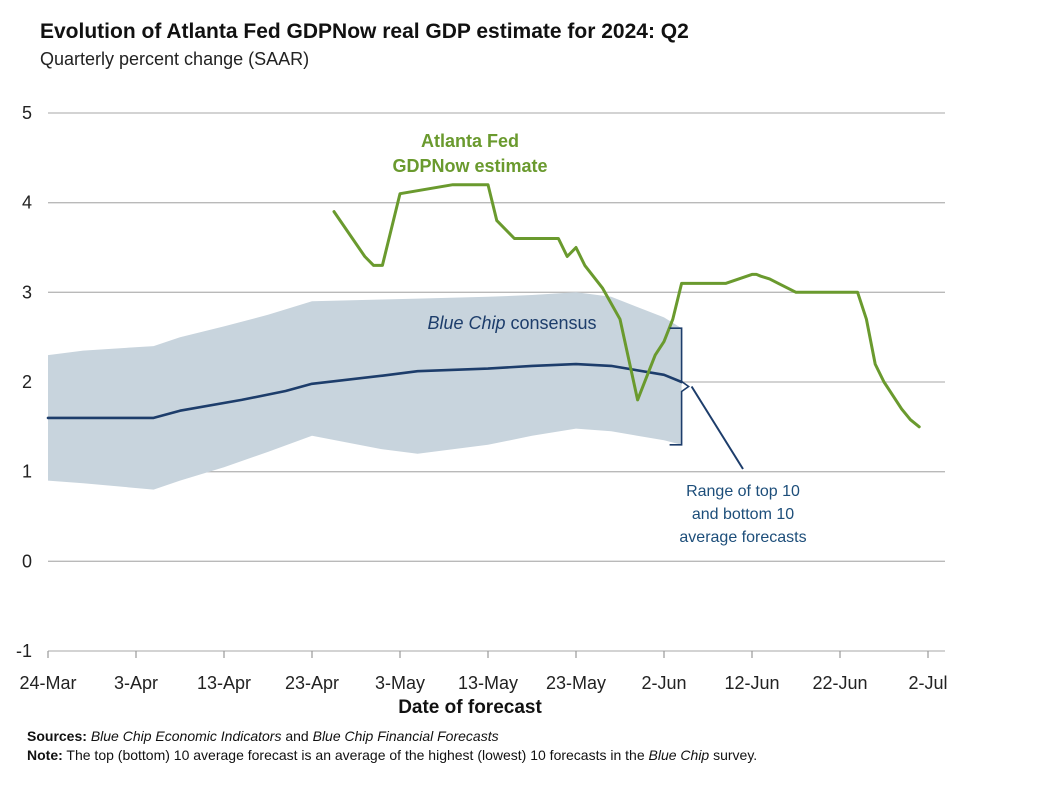 This screenshot has width=1062, height=798. Describe the element at coordinates (576, 683) in the screenshot. I see `x-tick-label: 23-May` at that location.